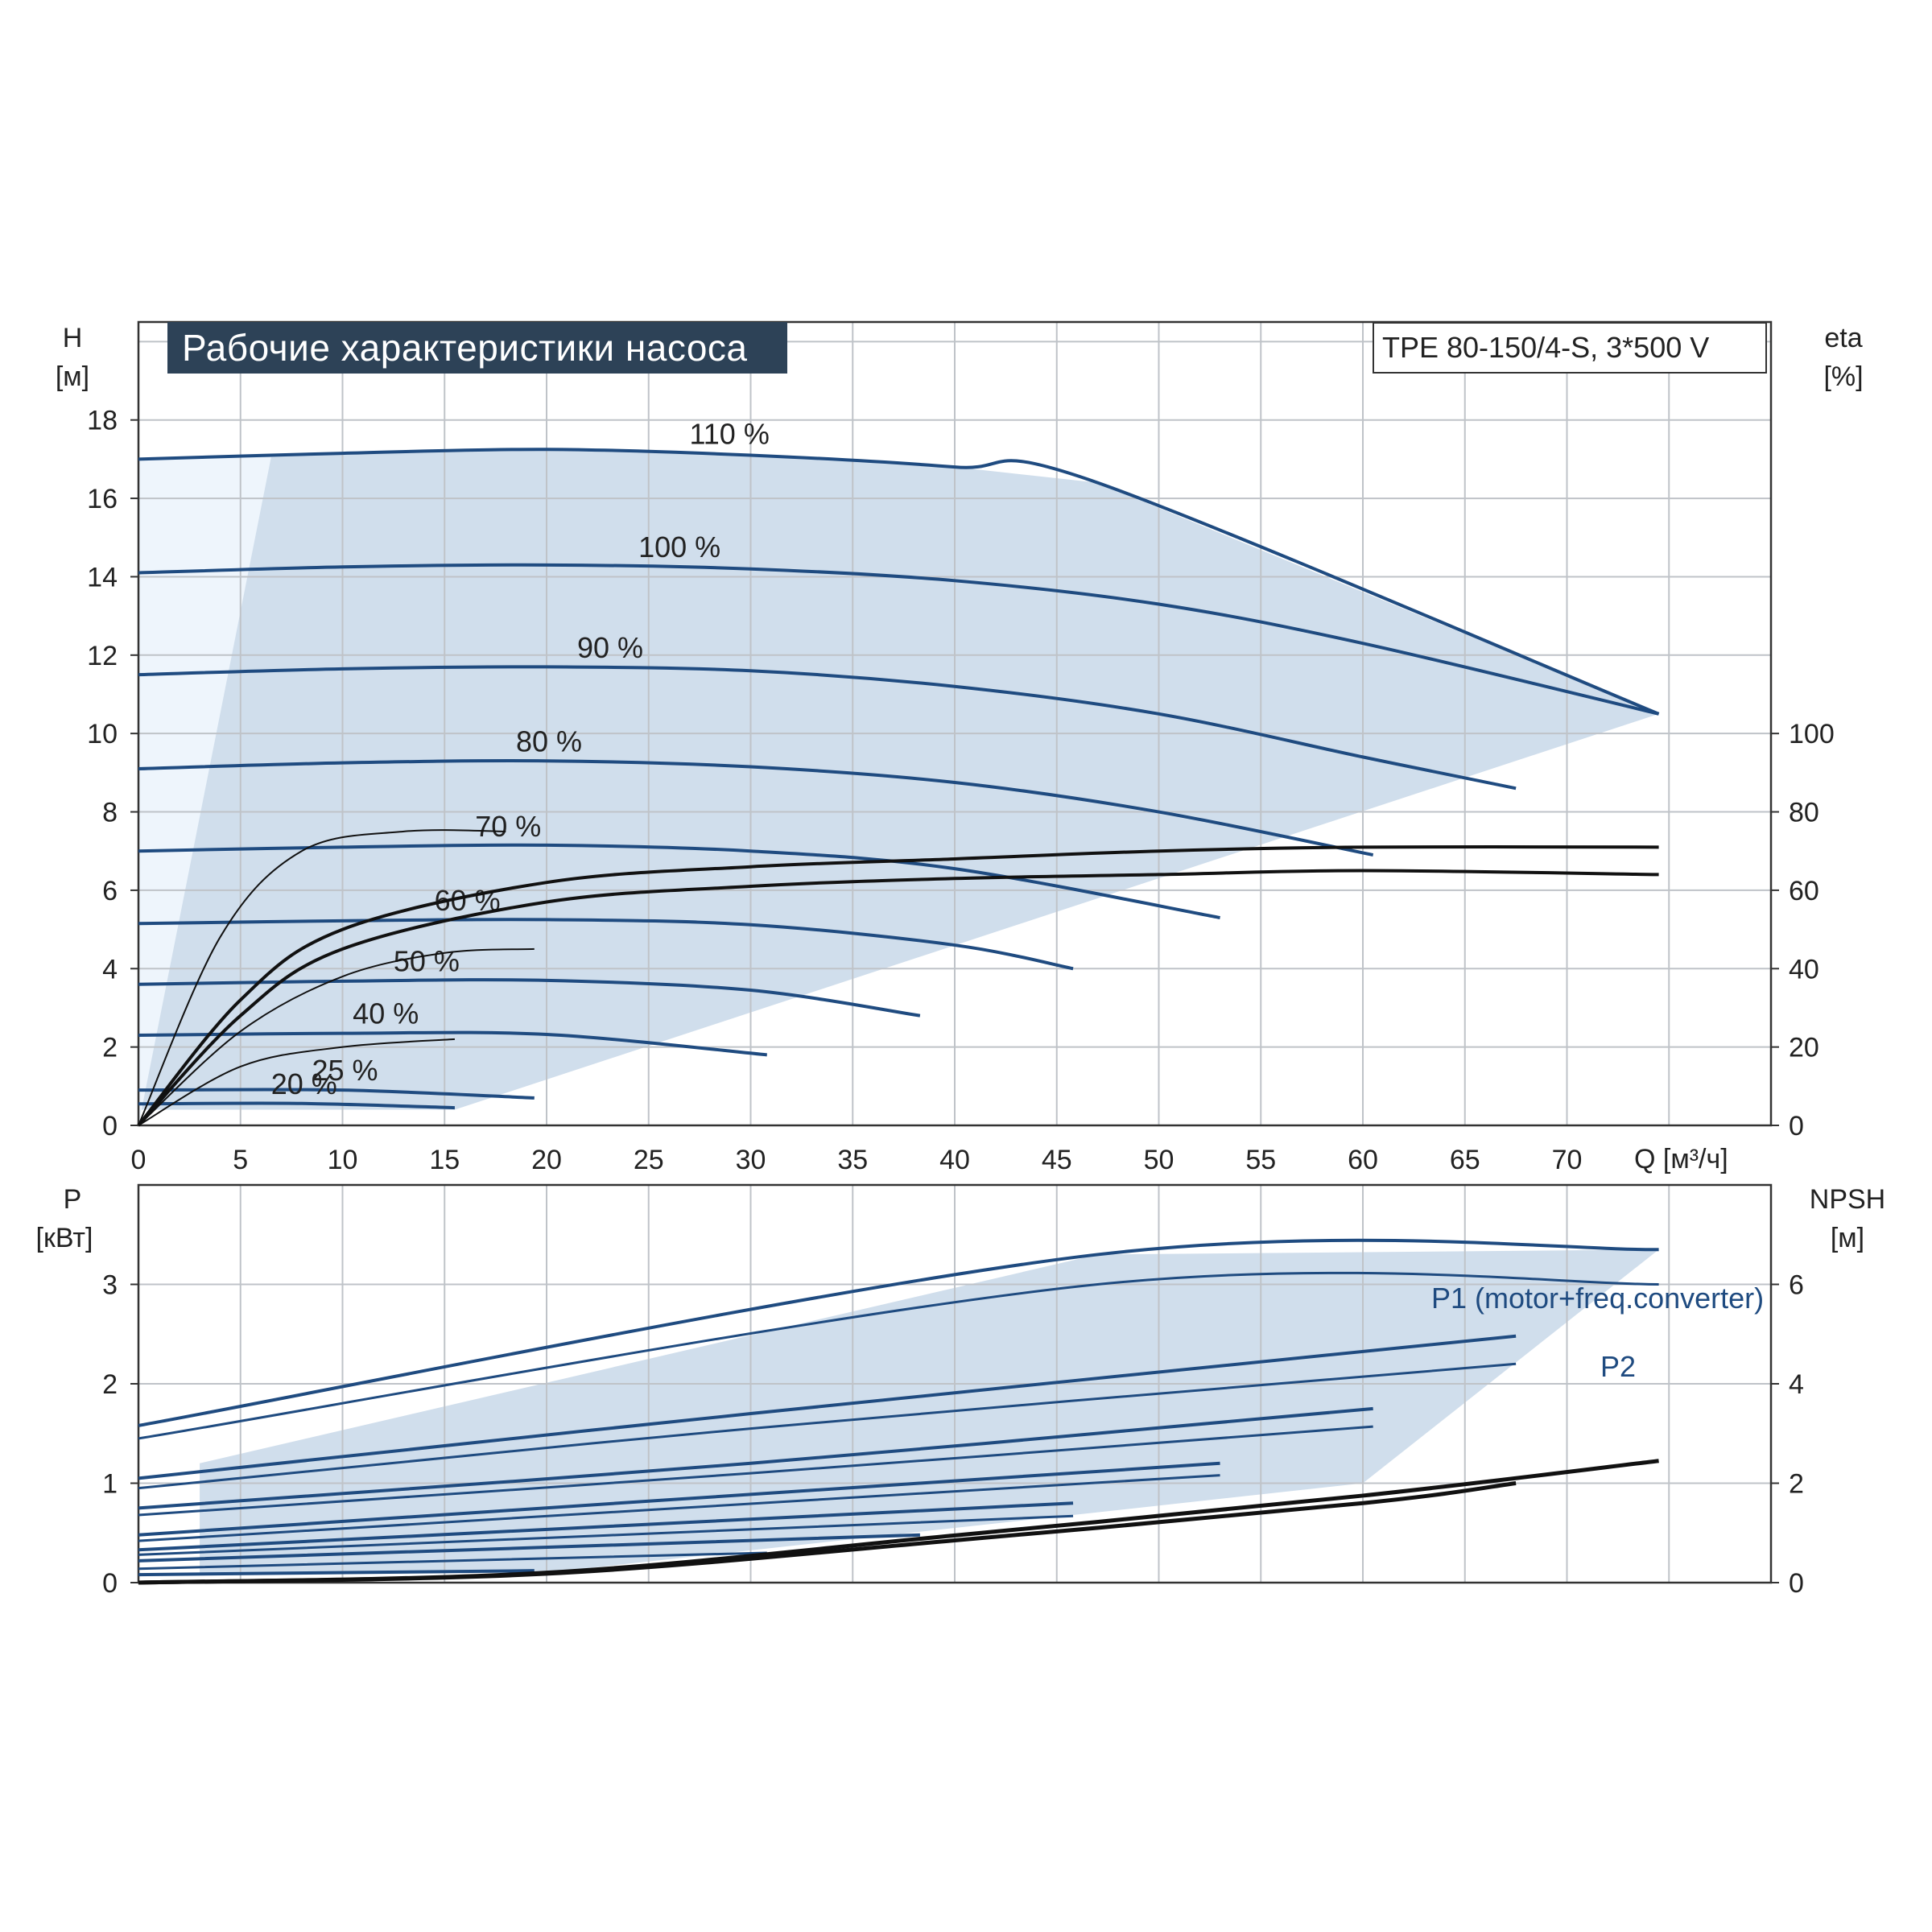  I want to click on y-tick-label: 8, so click(110, 813).